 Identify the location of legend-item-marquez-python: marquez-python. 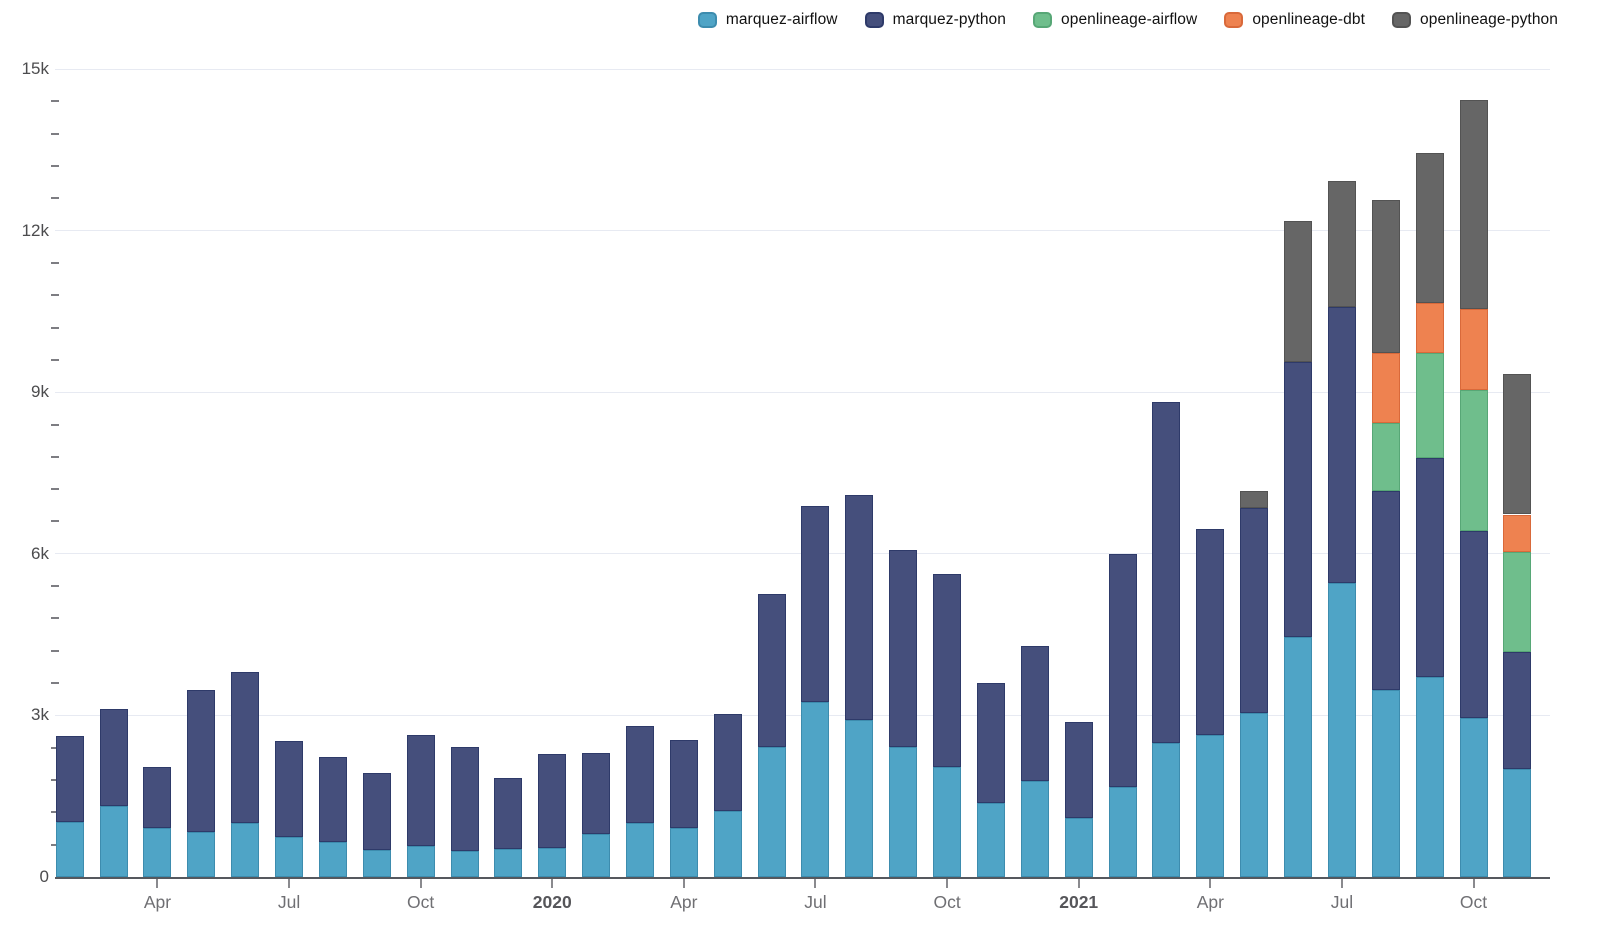
(935, 20).